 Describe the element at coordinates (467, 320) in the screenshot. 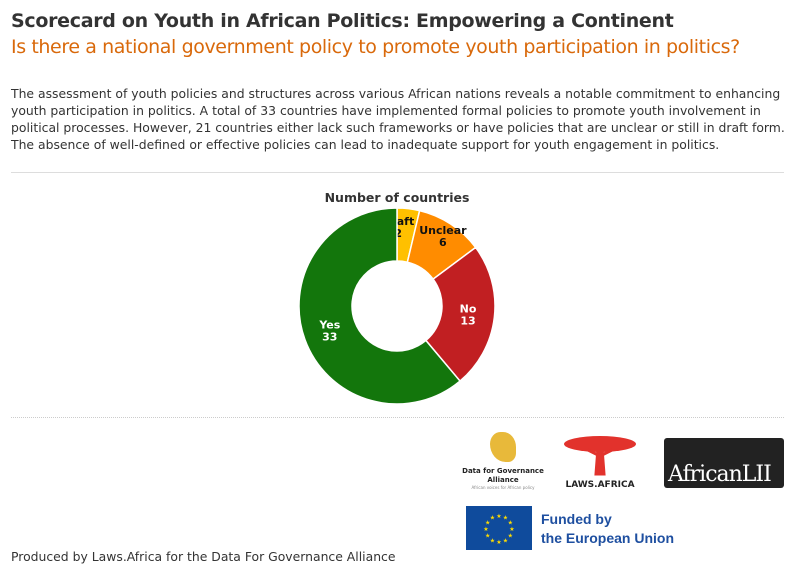

I see `data-label-value: 13` at that location.